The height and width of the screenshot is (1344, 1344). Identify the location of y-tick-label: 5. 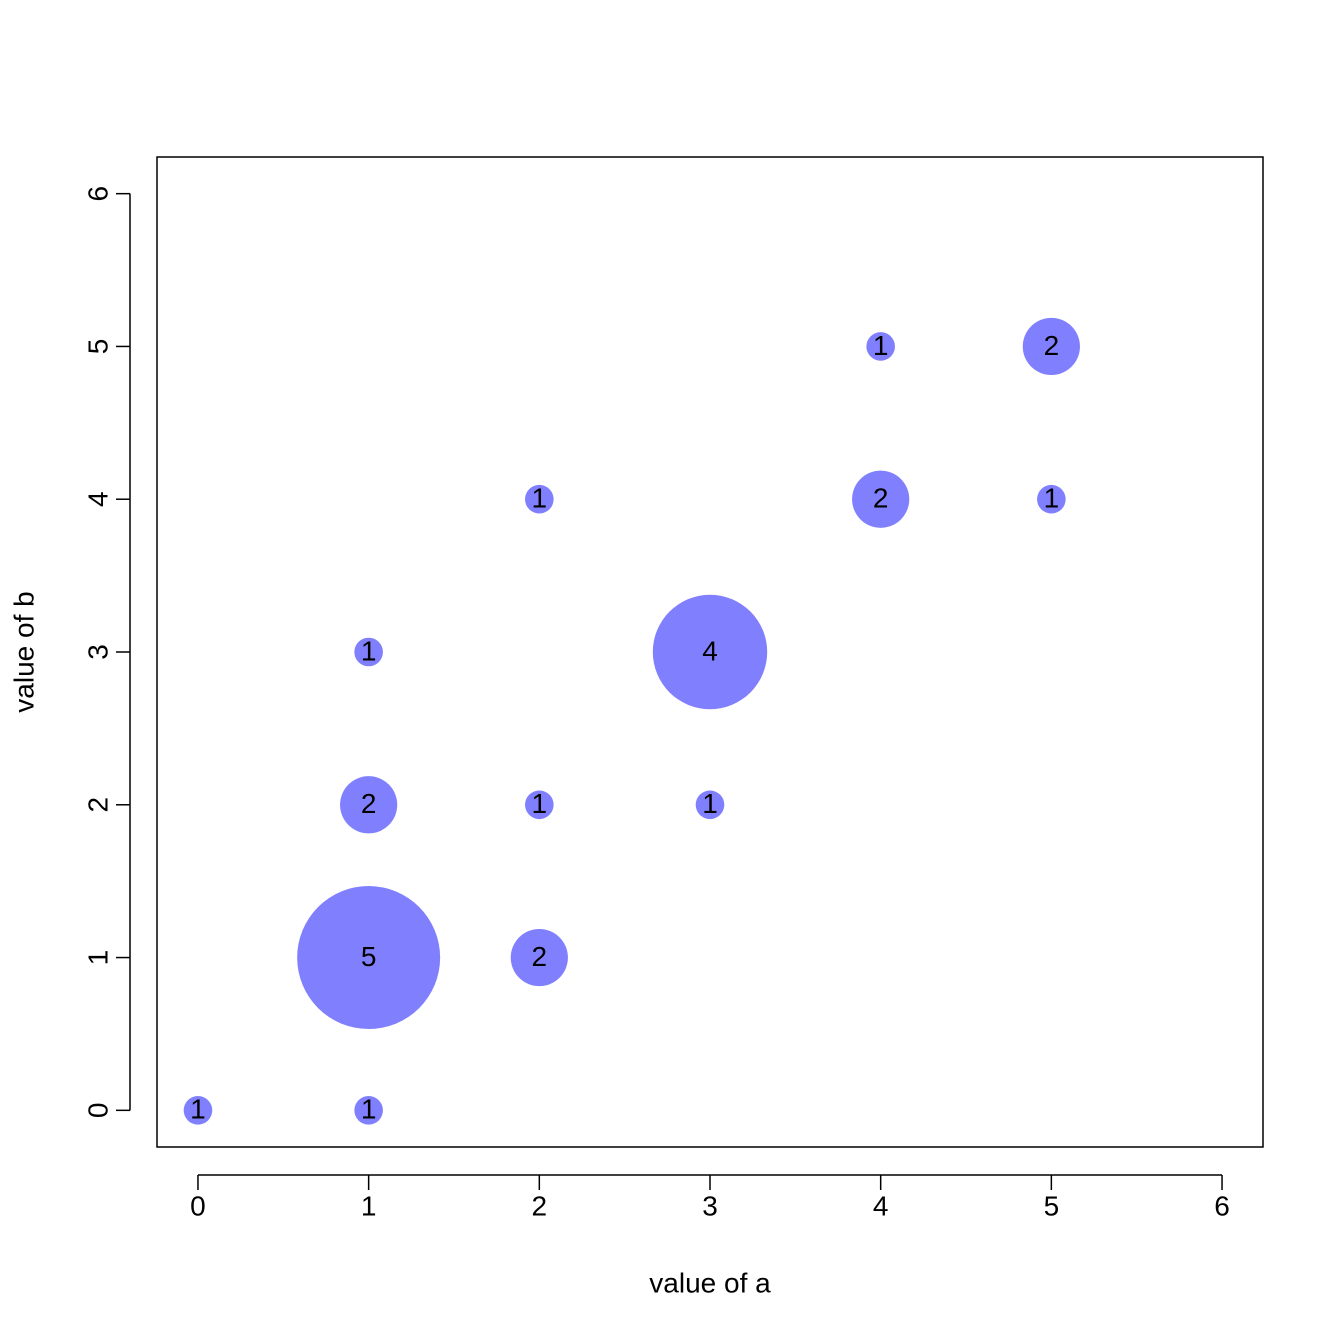
(97, 347).